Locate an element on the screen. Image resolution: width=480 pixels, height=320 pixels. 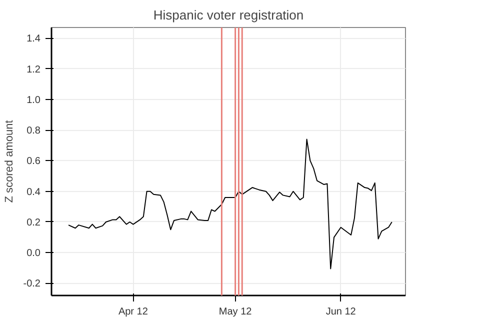
y-tick-label: 0.8 is located at coordinates (33, 131).